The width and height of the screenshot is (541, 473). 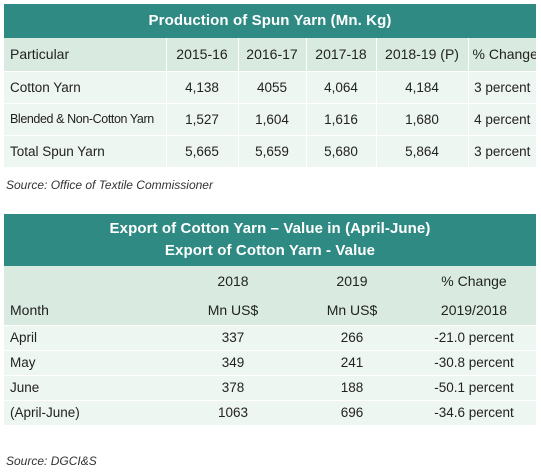 What do you see at coordinates (89, 388) in the screenshot?
I see `table-cell: June` at bounding box center [89, 388].